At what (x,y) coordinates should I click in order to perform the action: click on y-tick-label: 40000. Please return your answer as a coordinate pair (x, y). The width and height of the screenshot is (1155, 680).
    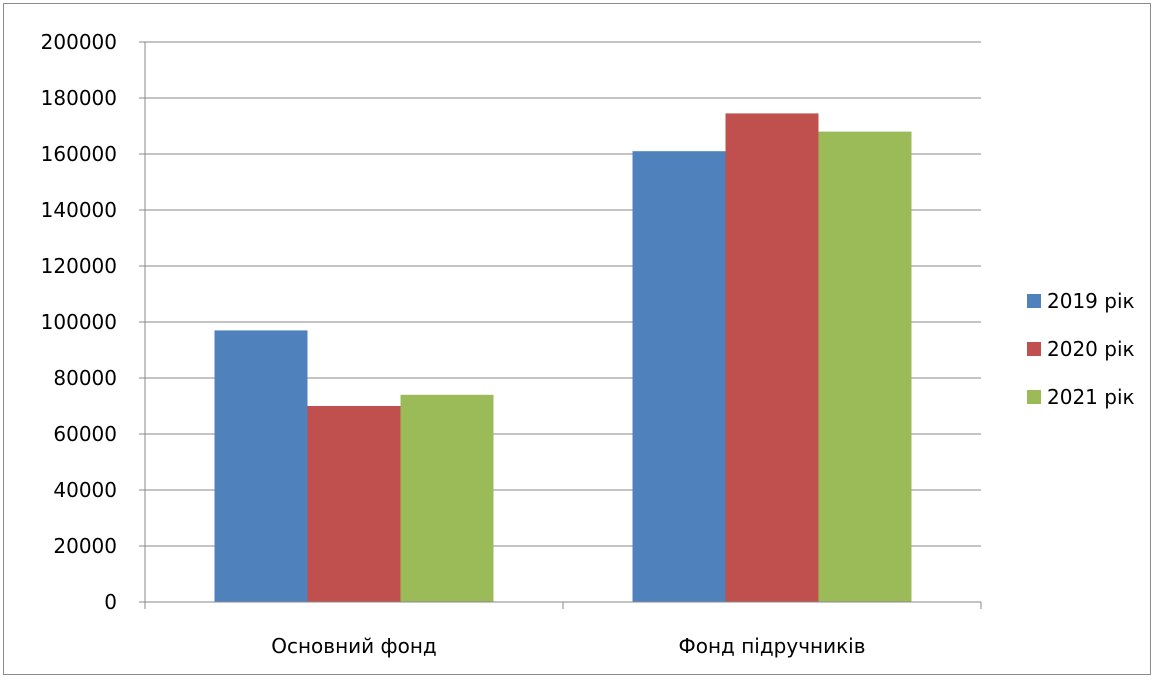
    Looking at the image, I should click on (85, 490).